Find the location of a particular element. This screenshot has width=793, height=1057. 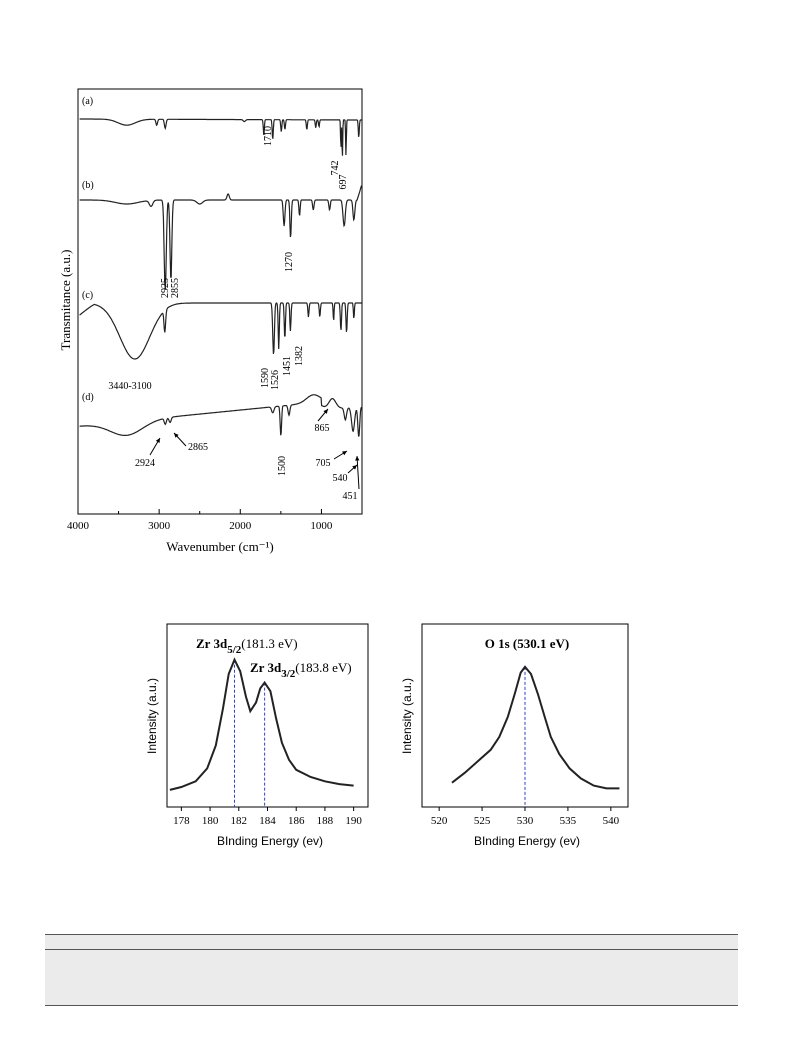

ftir-peak-label: 1710 is located at coordinates (268, 136).